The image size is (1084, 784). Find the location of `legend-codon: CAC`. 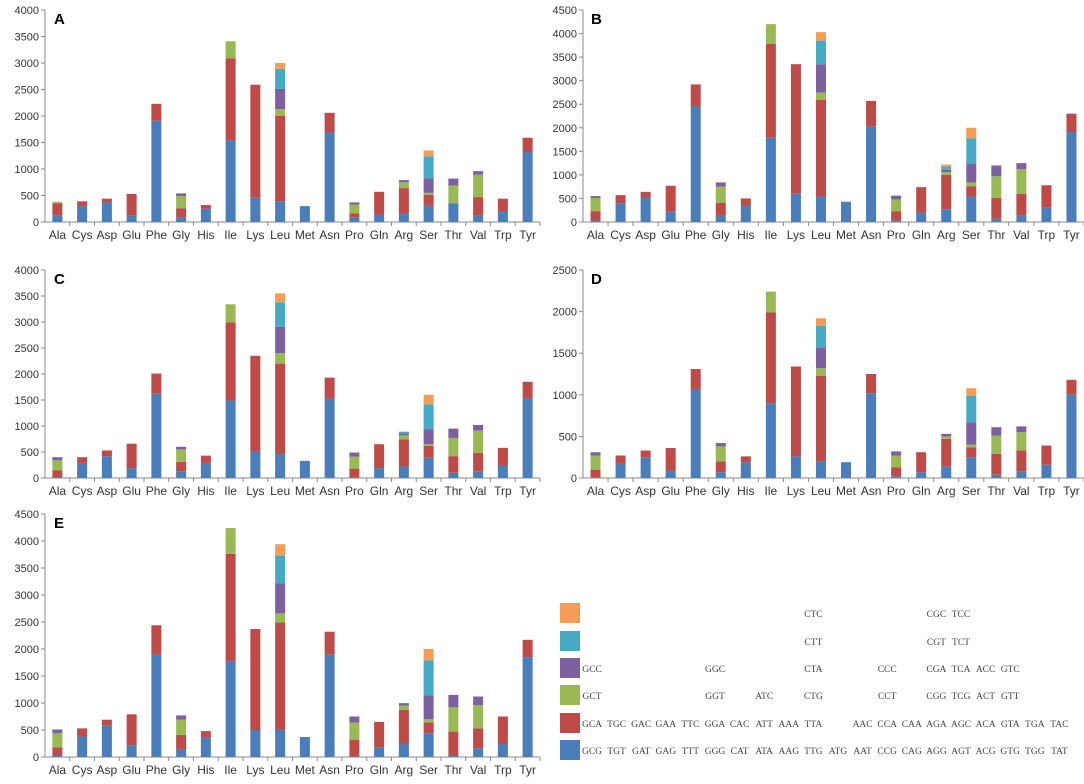

legend-codon: CAC is located at coordinates (740, 725).